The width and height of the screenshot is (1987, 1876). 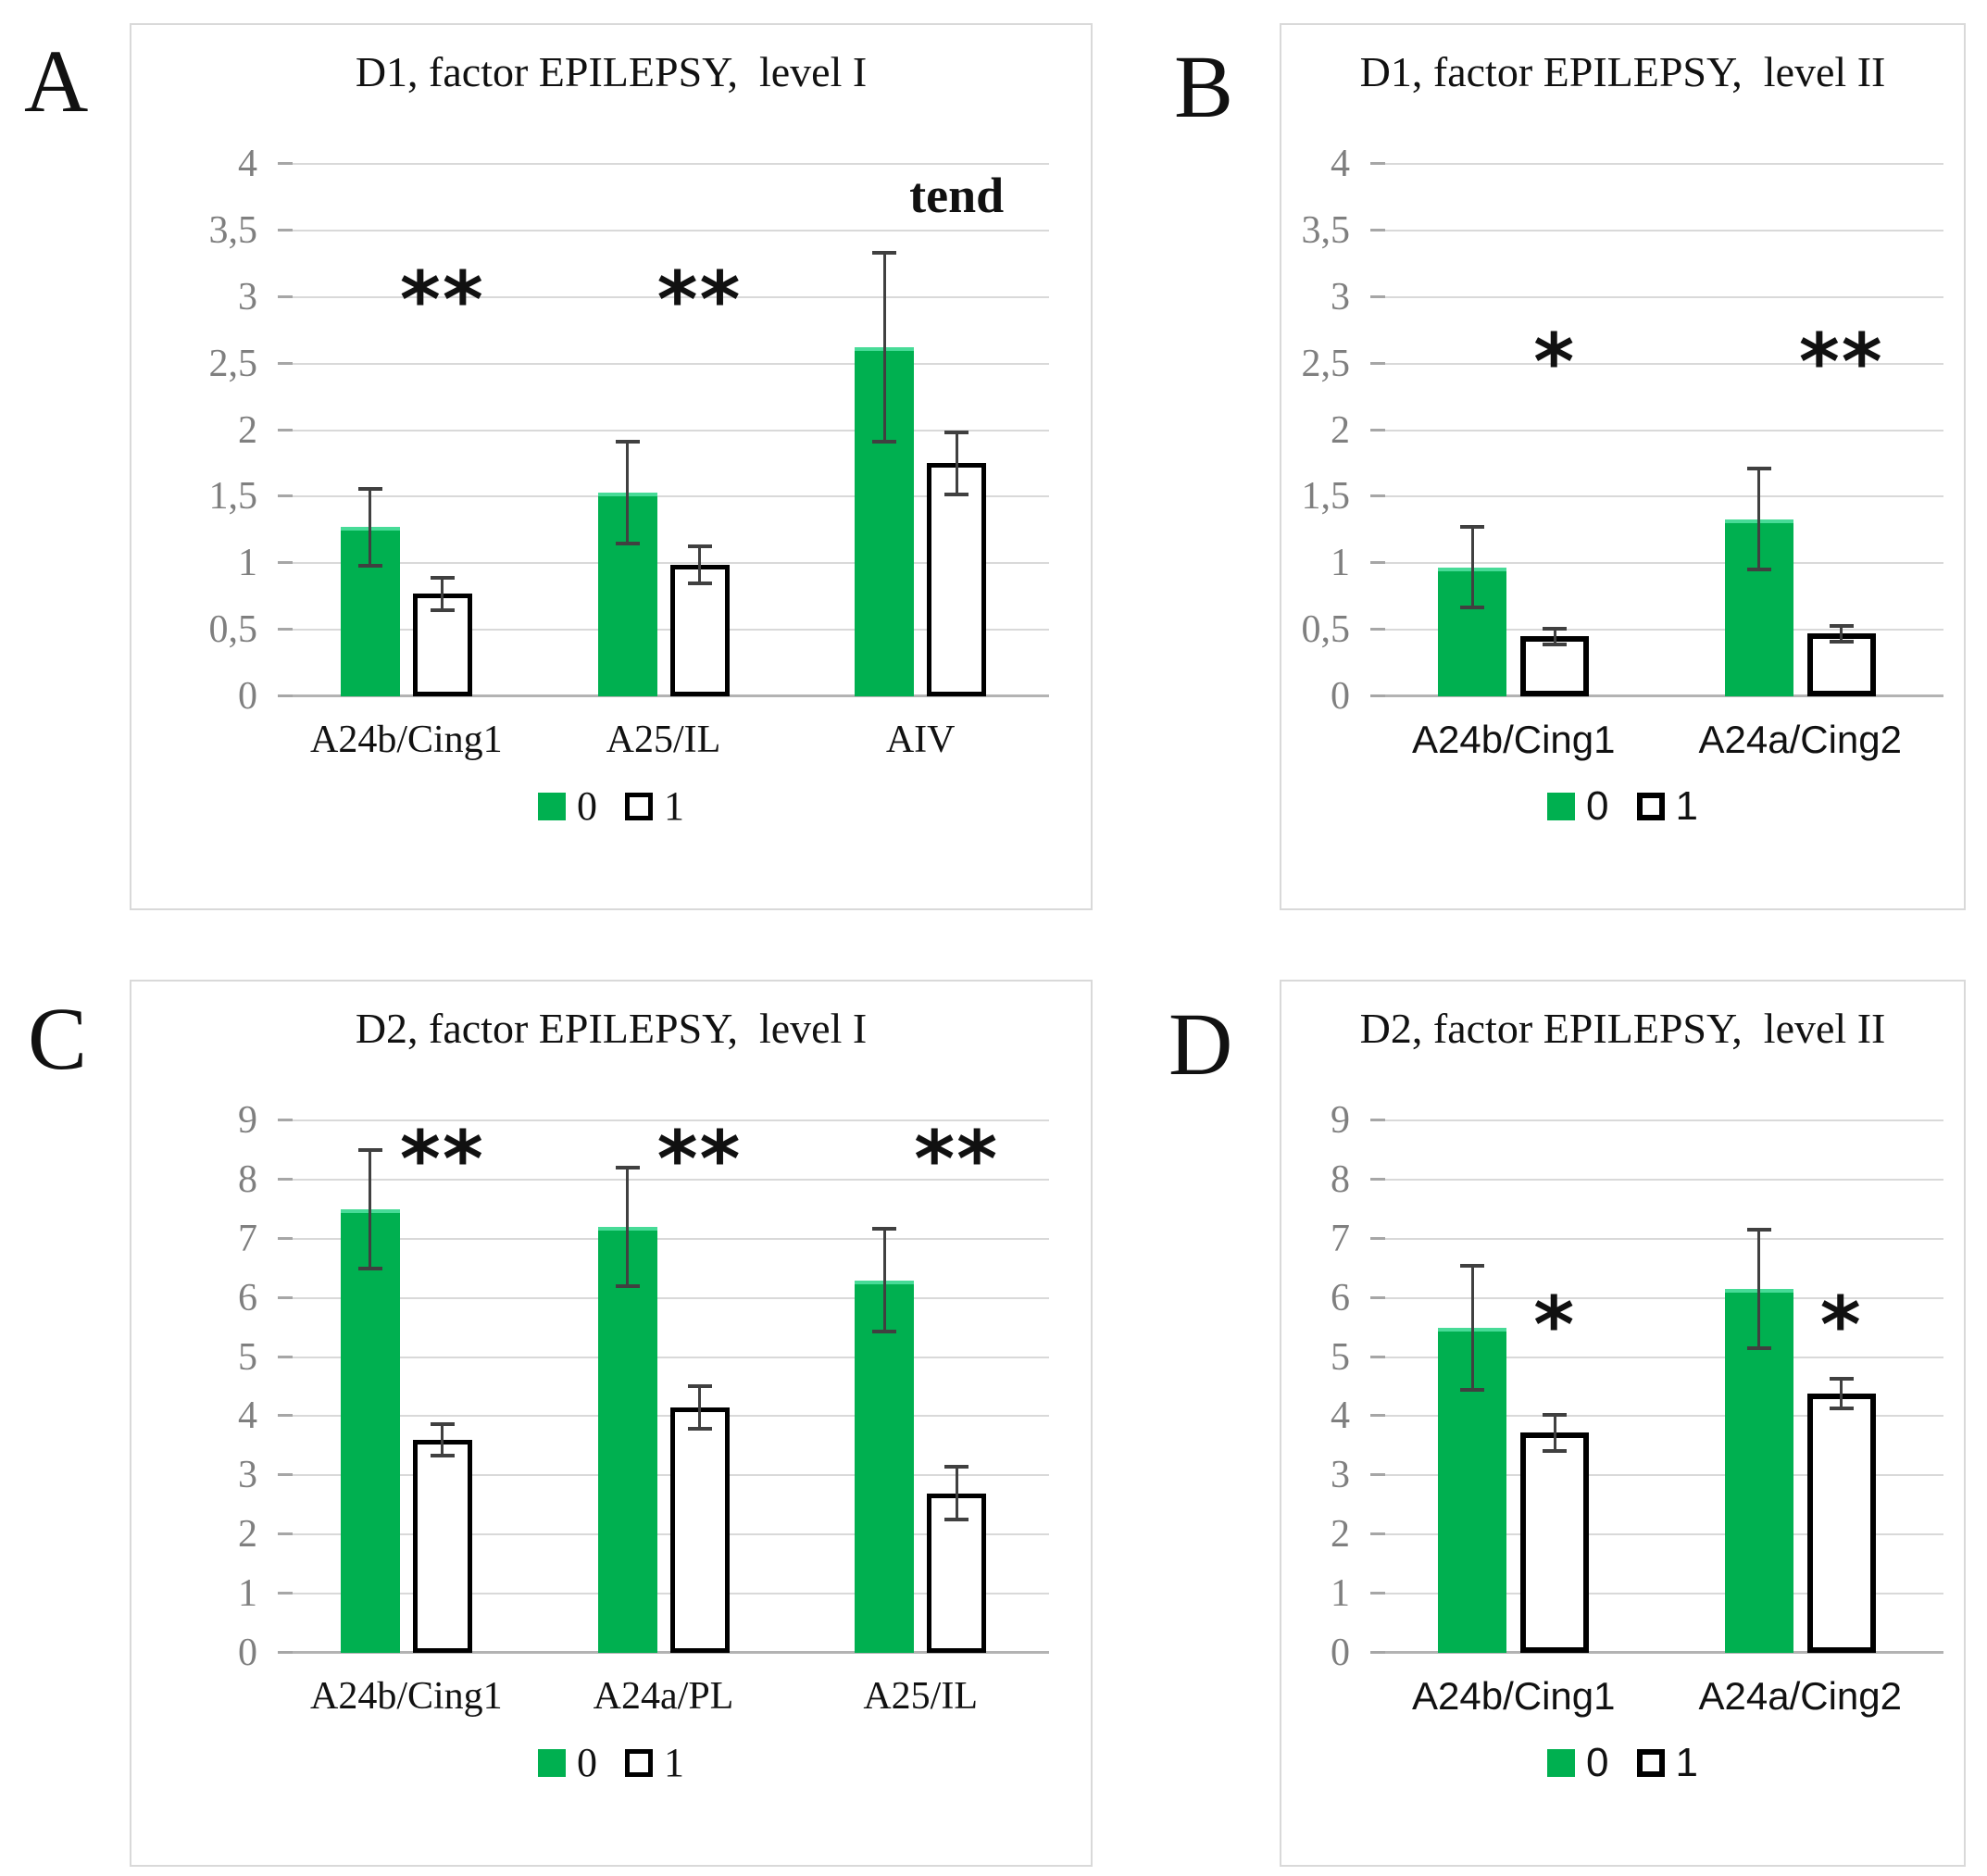 What do you see at coordinates (406, 740) in the screenshot?
I see `category-label: A24b/Cing1` at bounding box center [406, 740].